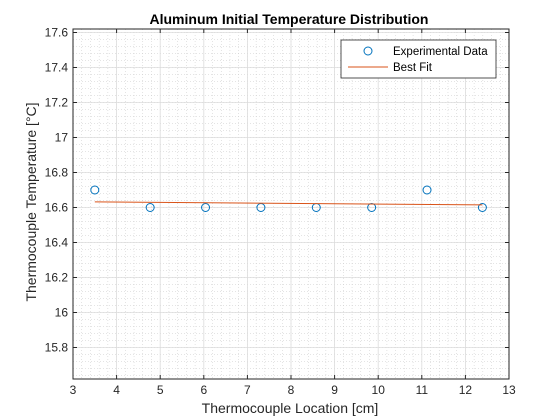 The image size is (560, 420). I want to click on y-tick-label: 15.8, so click(57, 348).